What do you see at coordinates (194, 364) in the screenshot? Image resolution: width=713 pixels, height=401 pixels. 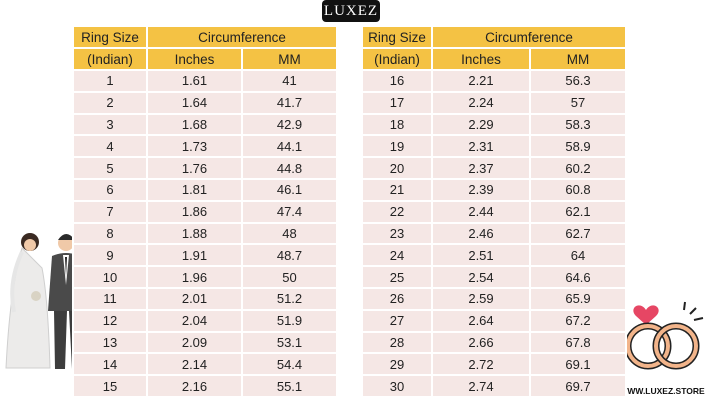 I see `cell: 2.14` at bounding box center [194, 364].